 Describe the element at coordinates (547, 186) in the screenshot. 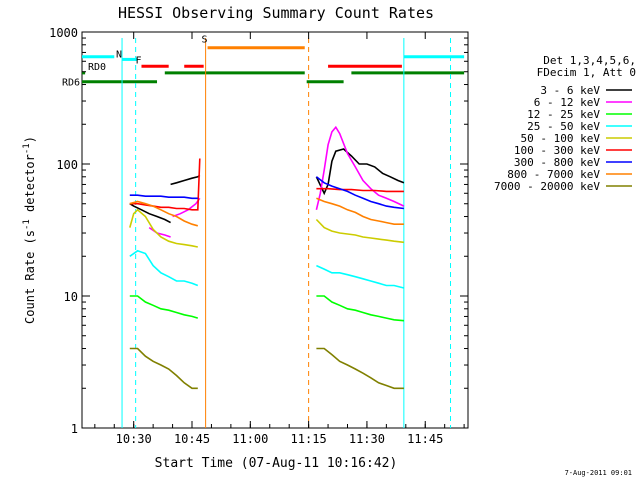

I see `legend-label: 7000 - 20000 keV` at that location.